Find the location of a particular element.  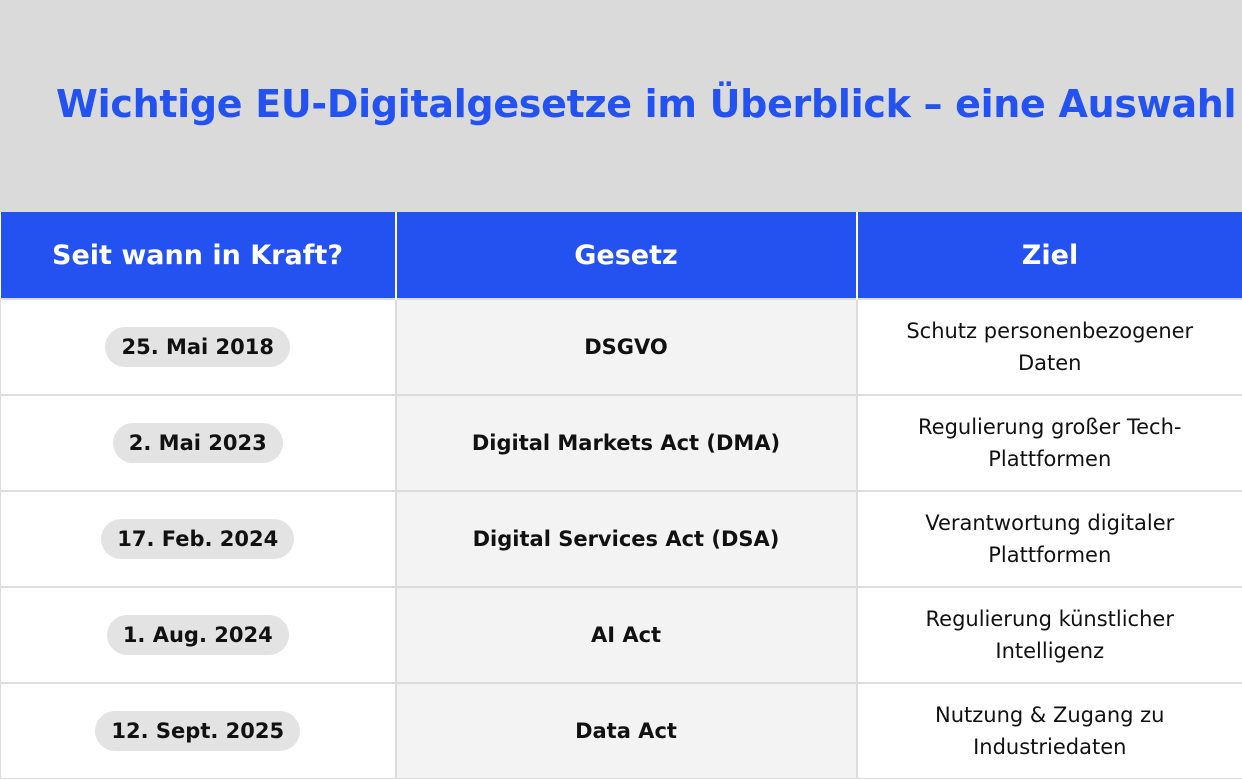

date-badge: 25. Mai 2018 is located at coordinates (198, 347).